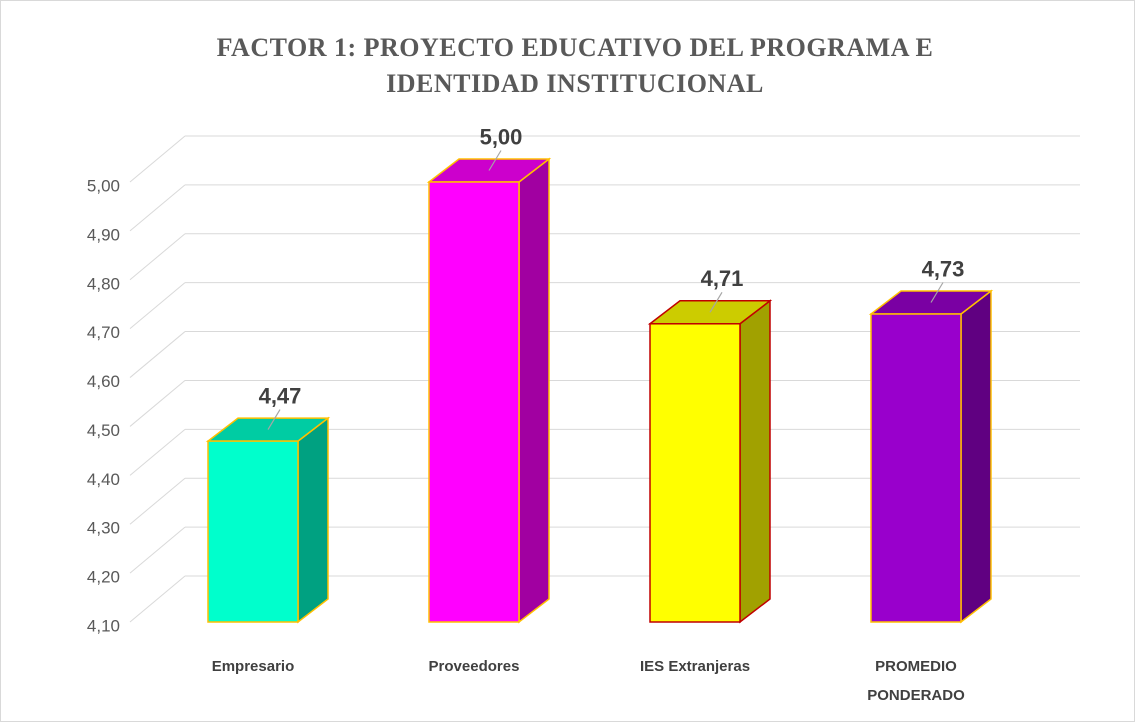 The width and height of the screenshot is (1135, 722). What do you see at coordinates (103, 234) in the screenshot?
I see `y-tick-label: 4,90` at bounding box center [103, 234].